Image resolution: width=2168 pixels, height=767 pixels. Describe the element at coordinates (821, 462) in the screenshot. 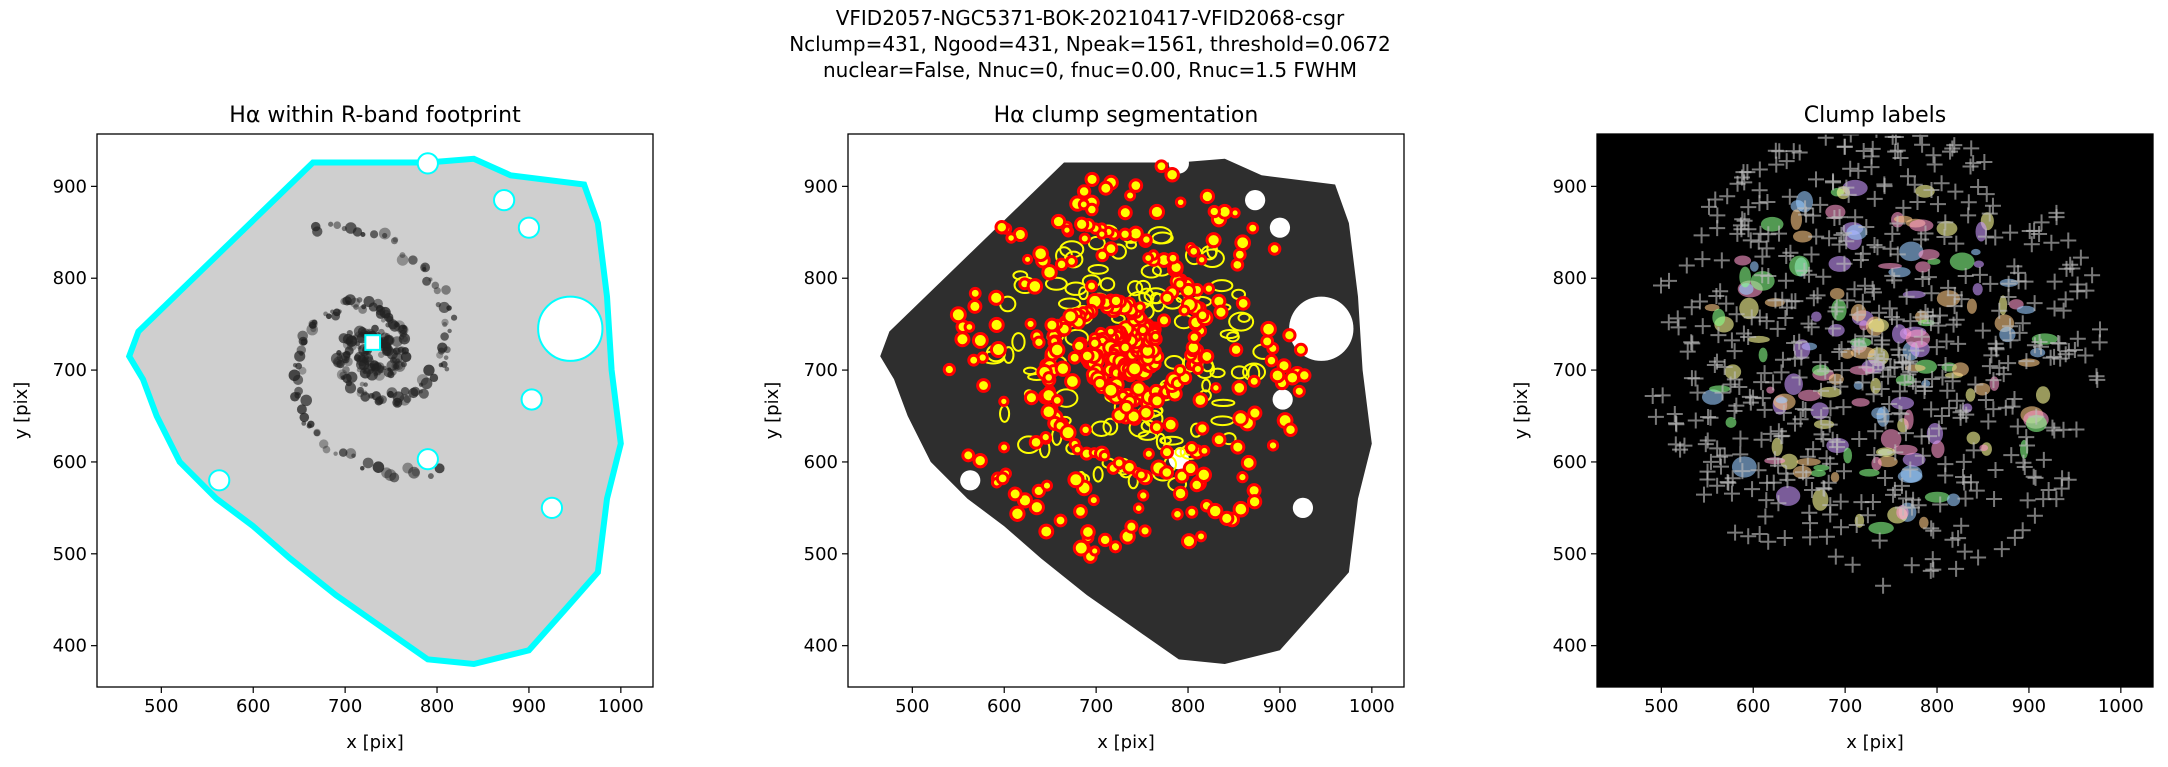

I see `y-tick-label: 600` at that location.